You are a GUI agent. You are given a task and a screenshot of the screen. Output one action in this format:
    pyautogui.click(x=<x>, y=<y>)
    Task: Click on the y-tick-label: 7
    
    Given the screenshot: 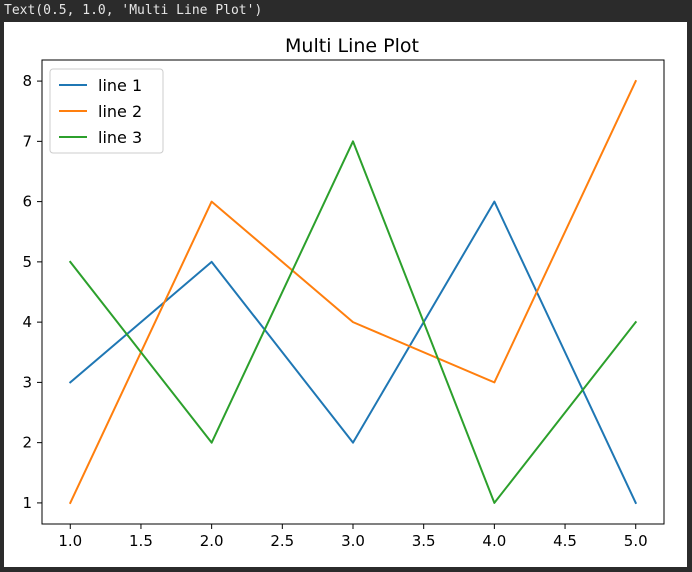 What is the action you would take?
    pyautogui.click(x=27, y=141)
    